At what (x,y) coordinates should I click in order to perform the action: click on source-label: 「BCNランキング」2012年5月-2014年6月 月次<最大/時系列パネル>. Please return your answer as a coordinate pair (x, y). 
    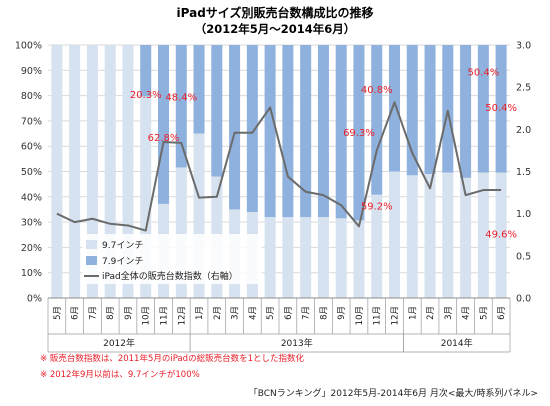
    Looking at the image, I should click on (393, 393).